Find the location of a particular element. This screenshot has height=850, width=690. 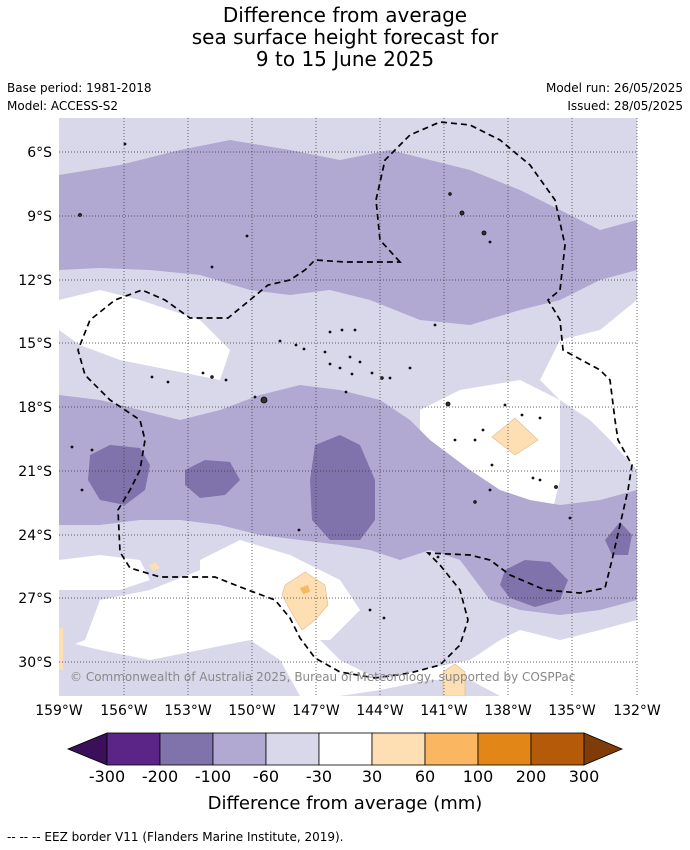

colorbar-label: -200 is located at coordinates (160, 776).